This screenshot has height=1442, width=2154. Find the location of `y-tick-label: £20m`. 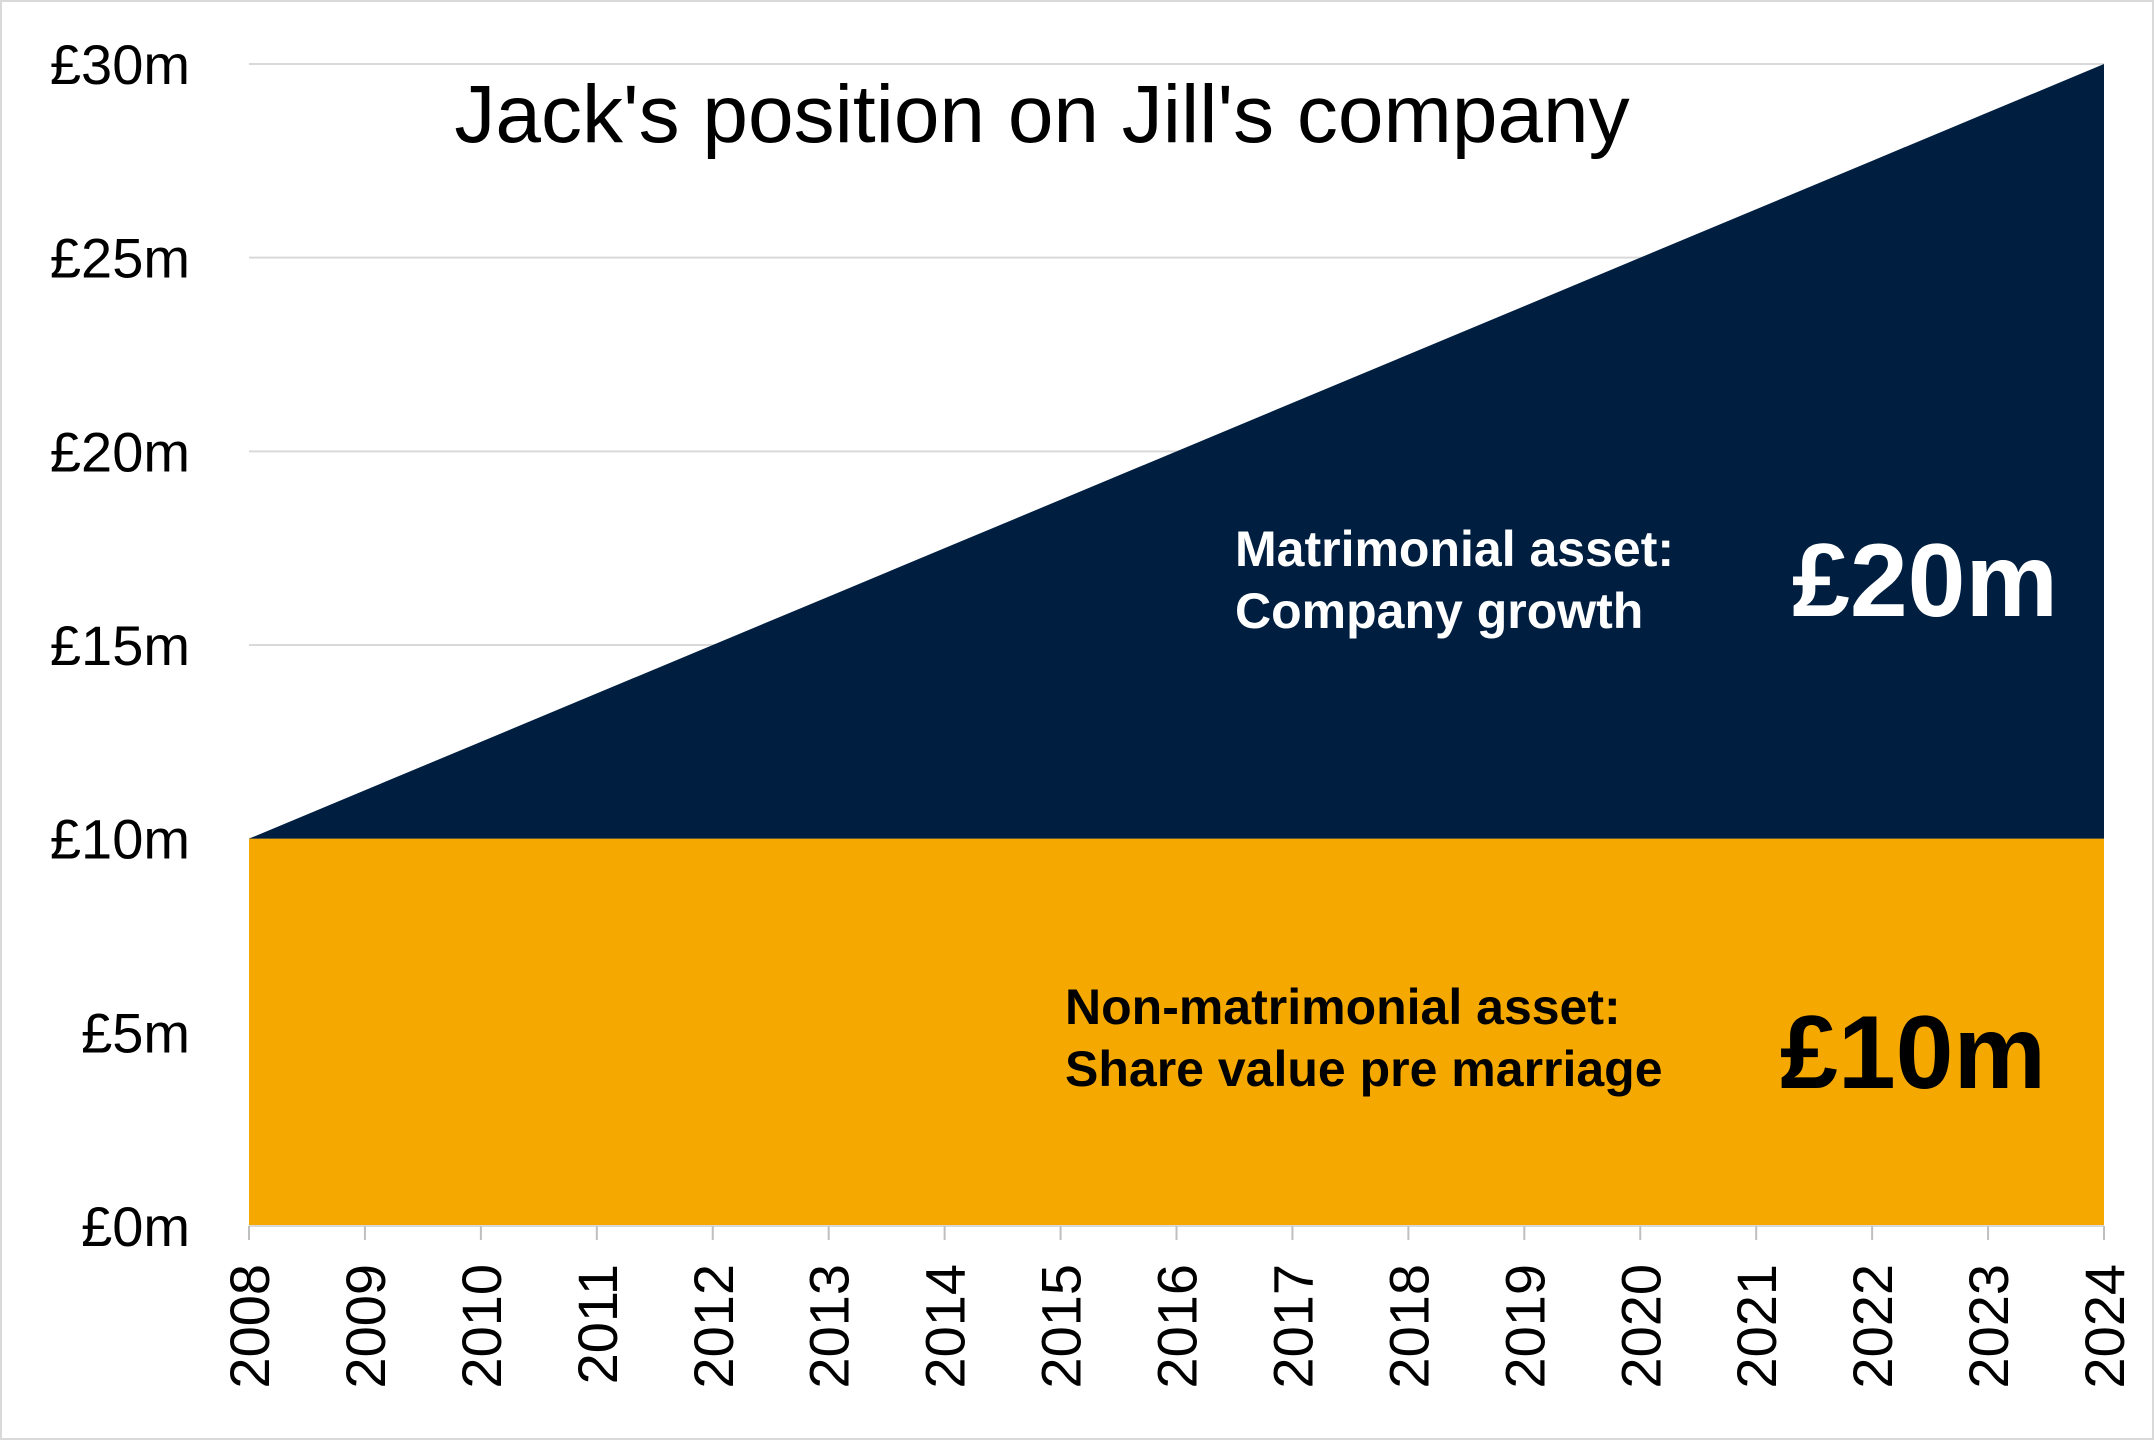

y-tick-label: £20m is located at coordinates (120, 451).